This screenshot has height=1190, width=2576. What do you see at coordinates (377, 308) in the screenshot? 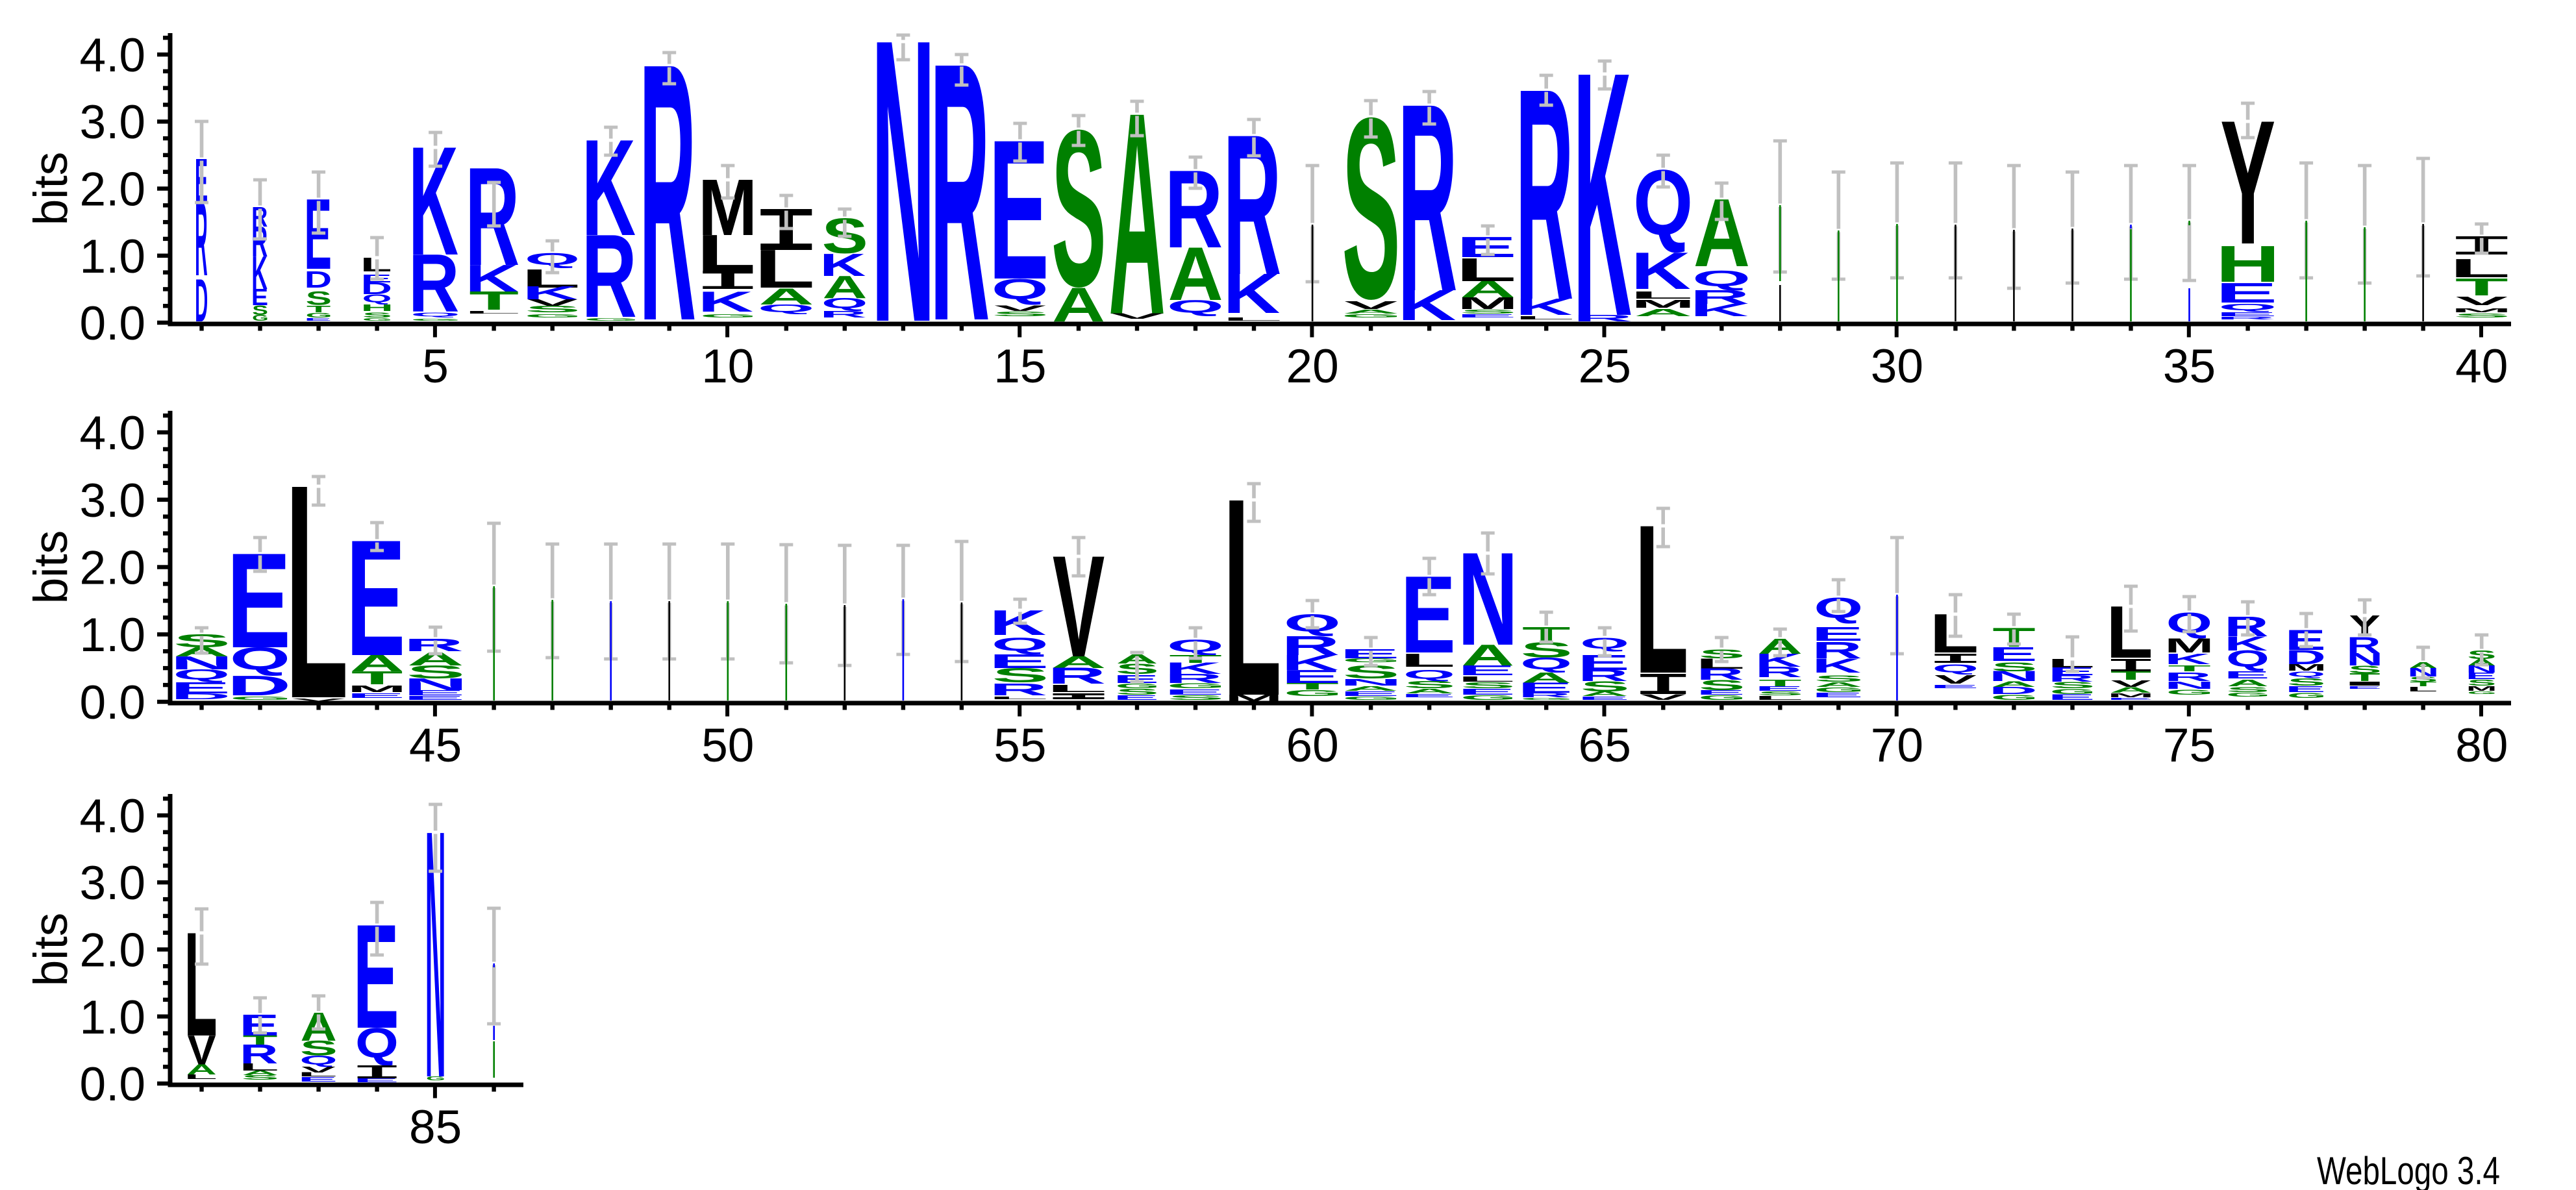
I see `svg-text: H` at bounding box center [377, 308].